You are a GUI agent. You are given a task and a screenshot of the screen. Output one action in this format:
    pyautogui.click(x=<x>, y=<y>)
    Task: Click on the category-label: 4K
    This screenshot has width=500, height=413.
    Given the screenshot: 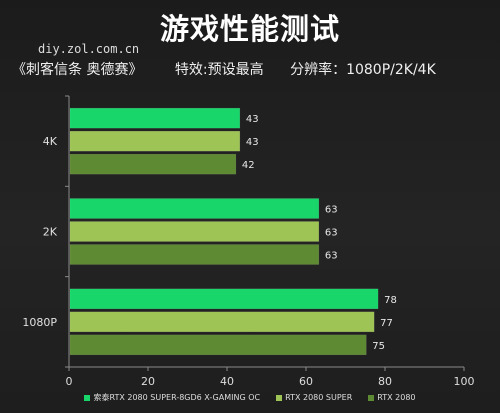 What is the action you would take?
    pyautogui.click(x=50, y=141)
    